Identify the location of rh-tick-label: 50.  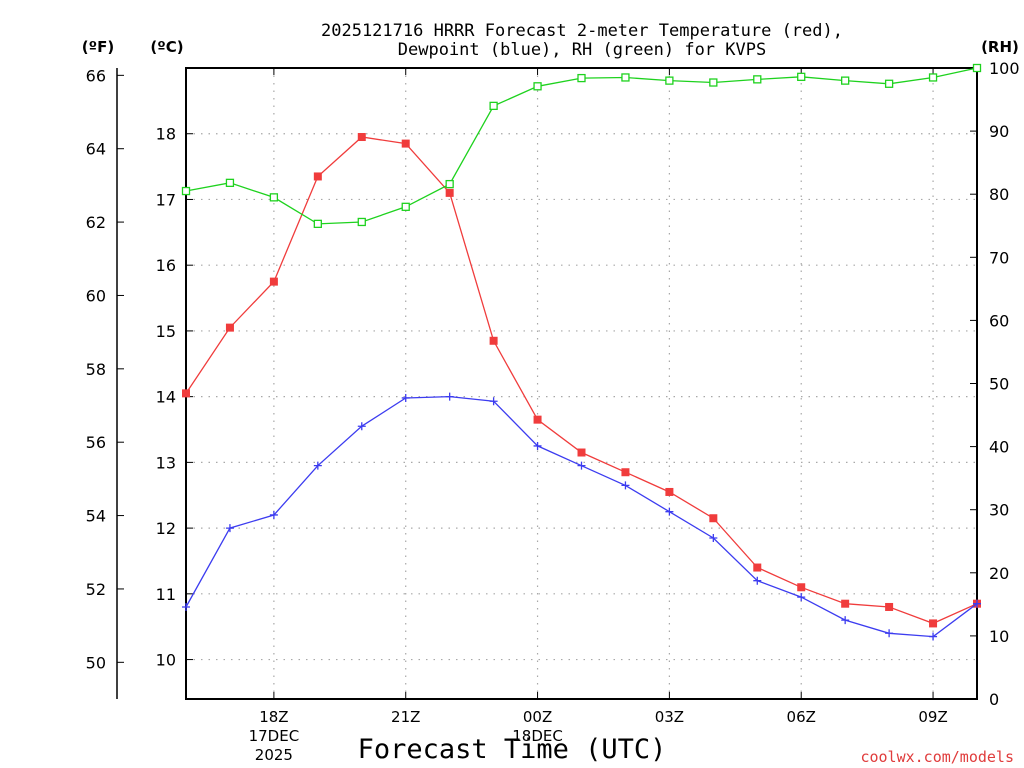
(999, 384).